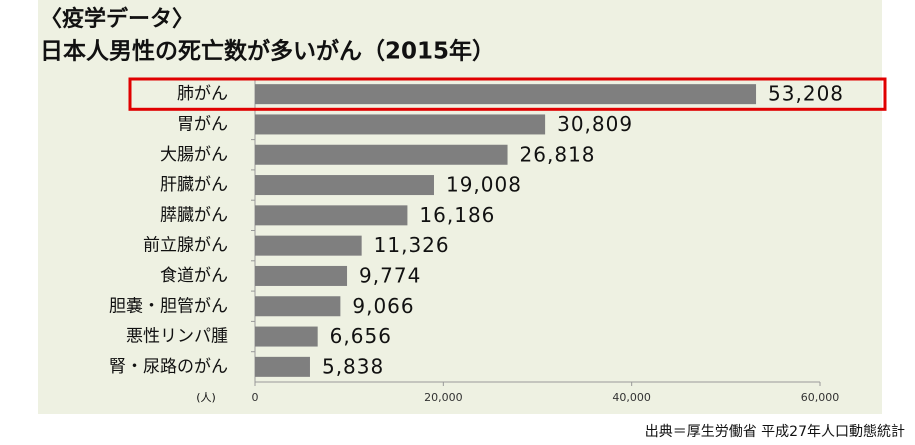  What do you see at coordinates (194, 155) in the screenshot?
I see `y-tick-label: 大腸がん` at bounding box center [194, 155].